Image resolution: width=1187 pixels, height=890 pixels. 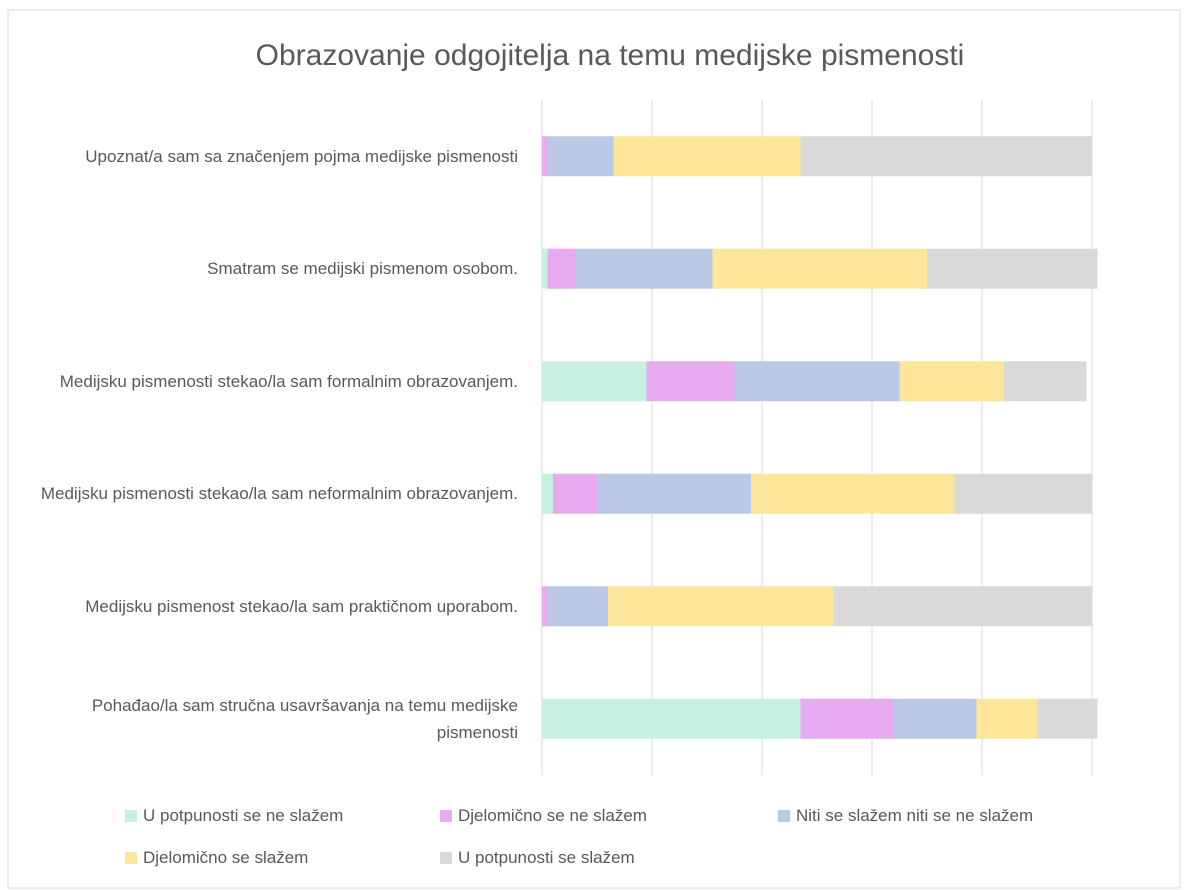 I want to click on legend-item: Djelomično se slažem, so click(x=216, y=858).